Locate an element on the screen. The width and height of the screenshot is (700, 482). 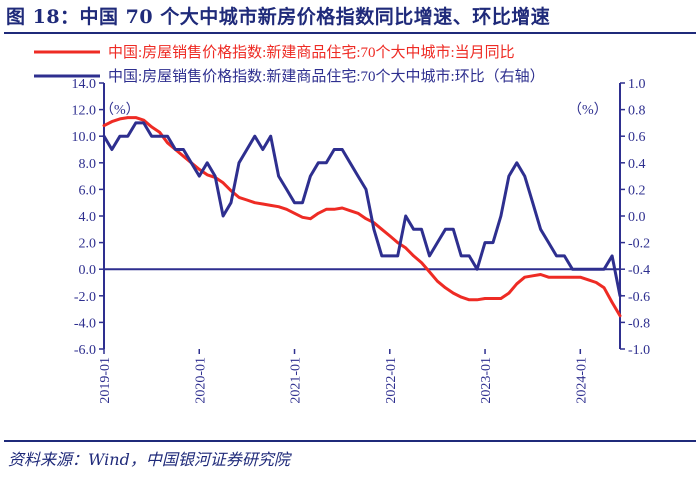
x-axis-tick-label: 2023-01 is located at coordinates (486, 380).